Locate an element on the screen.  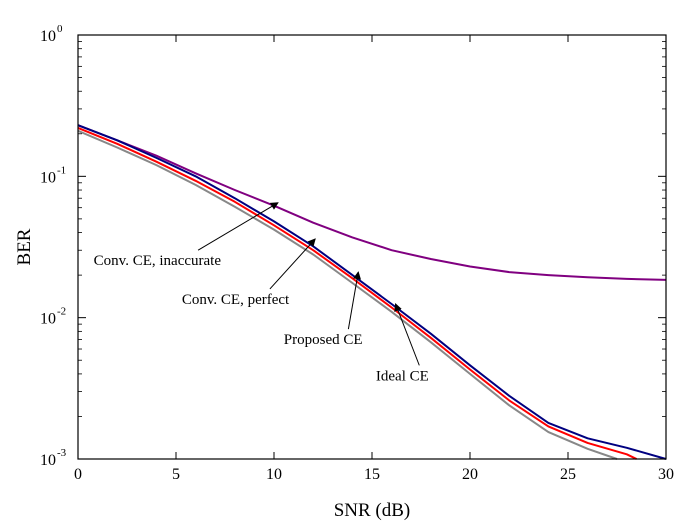
x-tick-label: 20 is located at coordinates (470, 474).